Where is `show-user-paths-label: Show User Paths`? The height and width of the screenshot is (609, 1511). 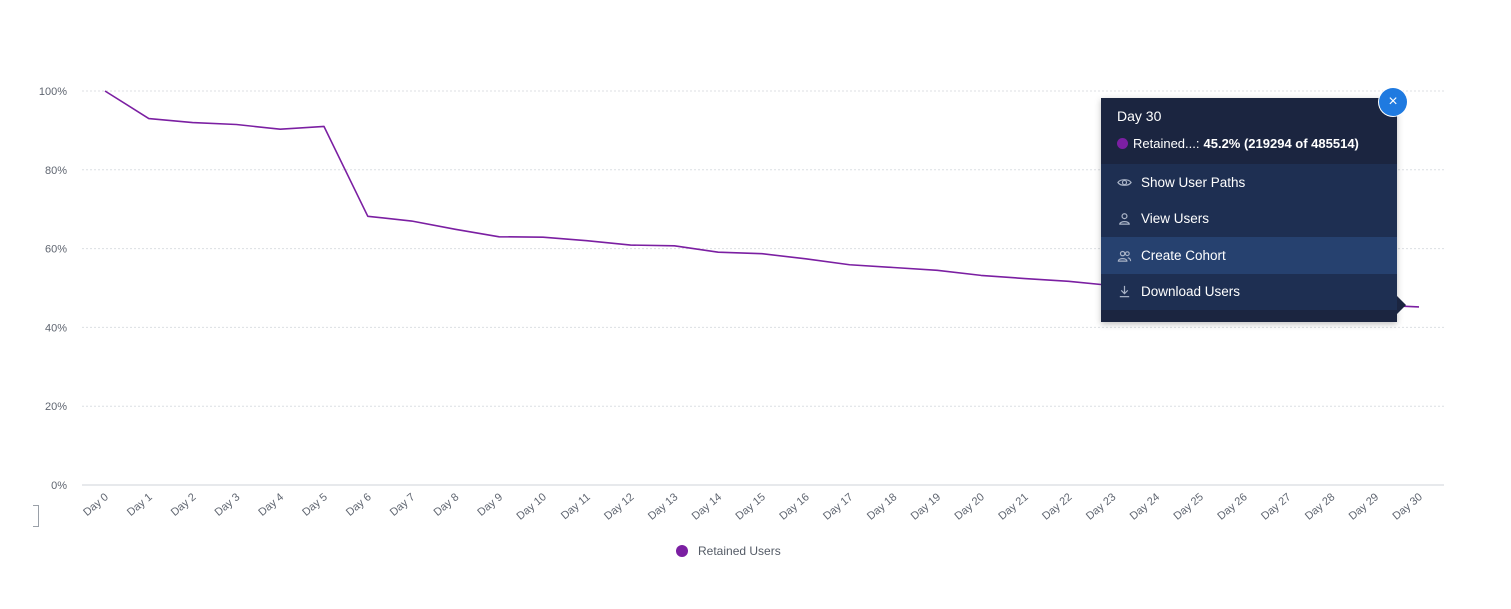
show-user-paths-label: Show User Paths is located at coordinates (1193, 182).